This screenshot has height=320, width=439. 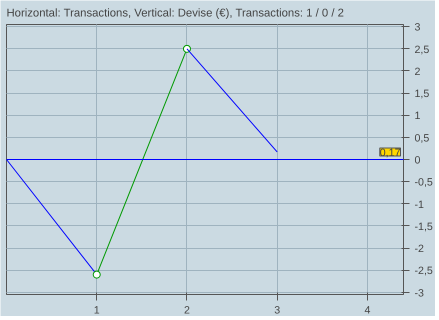 I want to click on y-tick-label: 2, so click(x=417, y=72).